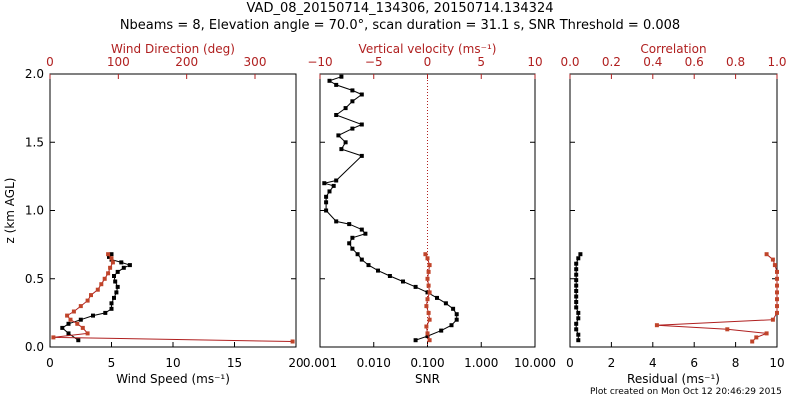 The width and height of the screenshot is (800, 400). What do you see at coordinates (735, 62) in the screenshot?
I see `top-tick-label: 0.8` at bounding box center [735, 62].